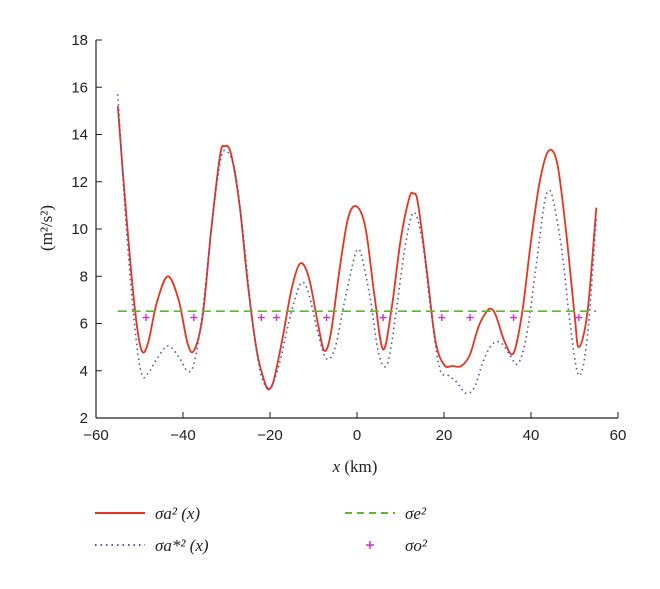 Image resolution: width=660 pixels, height=589 pixels. Describe the element at coordinates (95, 435) in the screenshot. I see `x-tick-label: −60` at that location.